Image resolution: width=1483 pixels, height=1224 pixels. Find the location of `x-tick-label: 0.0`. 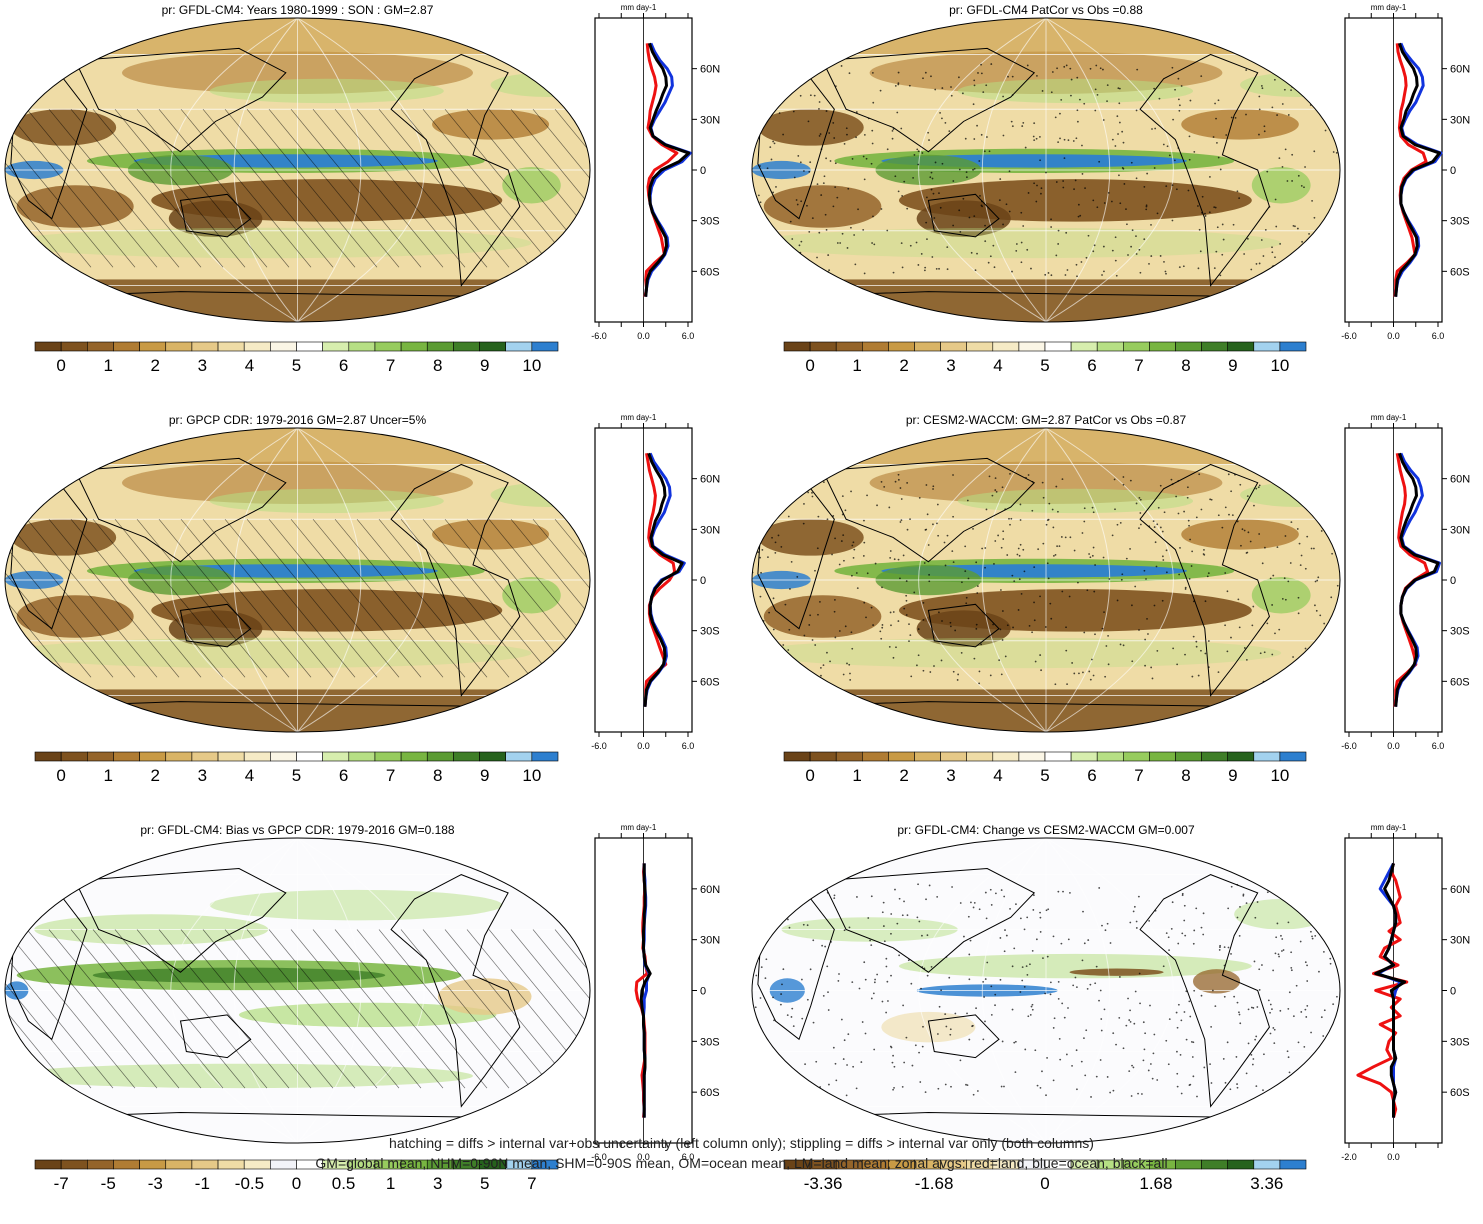

x-tick-label: 0.0 is located at coordinates (643, 336).